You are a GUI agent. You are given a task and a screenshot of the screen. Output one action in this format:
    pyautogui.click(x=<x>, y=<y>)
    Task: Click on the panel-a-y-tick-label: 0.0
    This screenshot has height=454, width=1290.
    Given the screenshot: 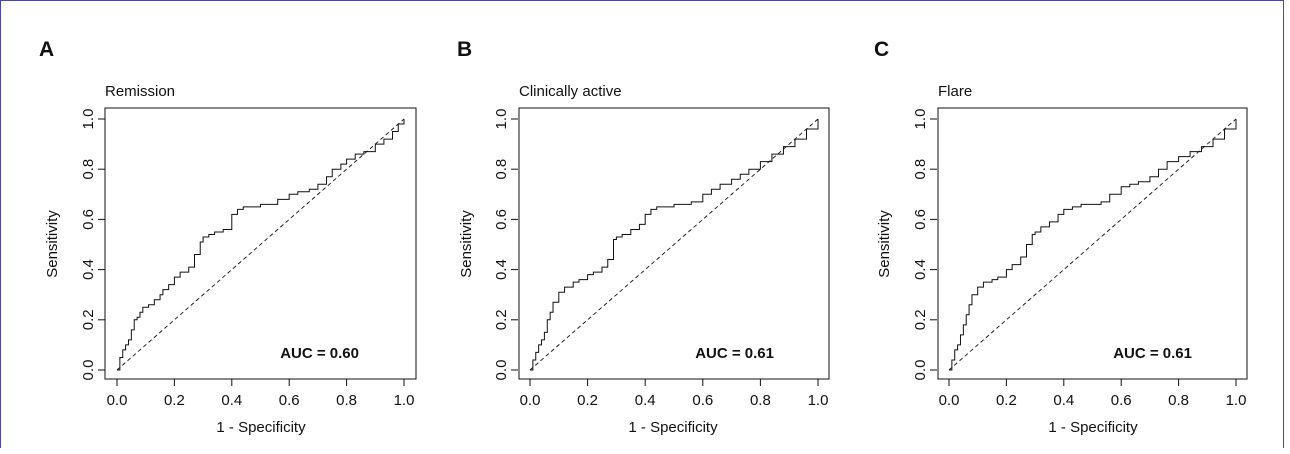 What is the action you would take?
    pyautogui.click(x=88, y=370)
    